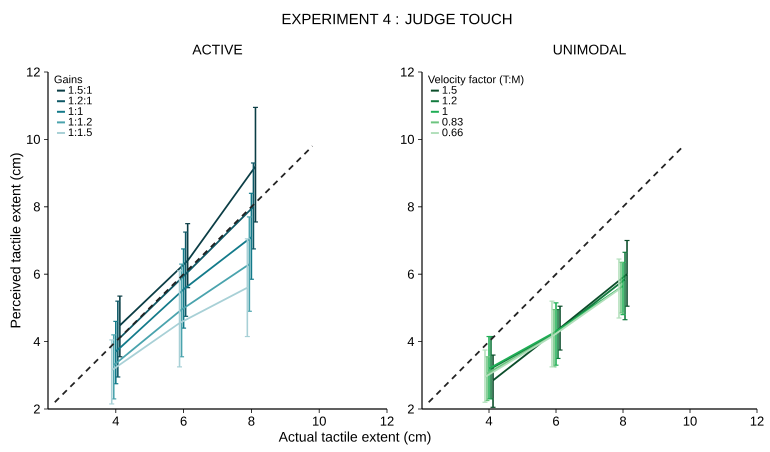 The width and height of the screenshot is (770, 452). What do you see at coordinates (445, 111) in the screenshot?
I see `legend-label: 1` at bounding box center [445, 111].